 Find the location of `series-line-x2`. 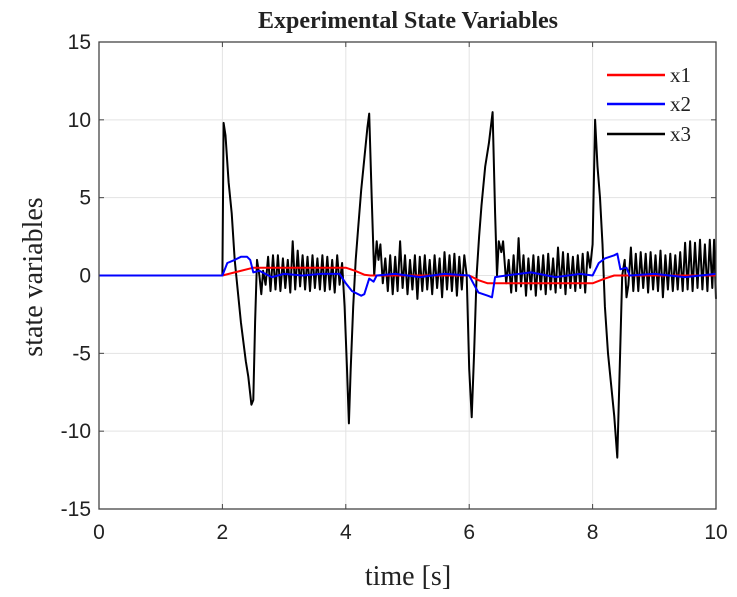

series-line-x2 is located at coordinates (408, 275).